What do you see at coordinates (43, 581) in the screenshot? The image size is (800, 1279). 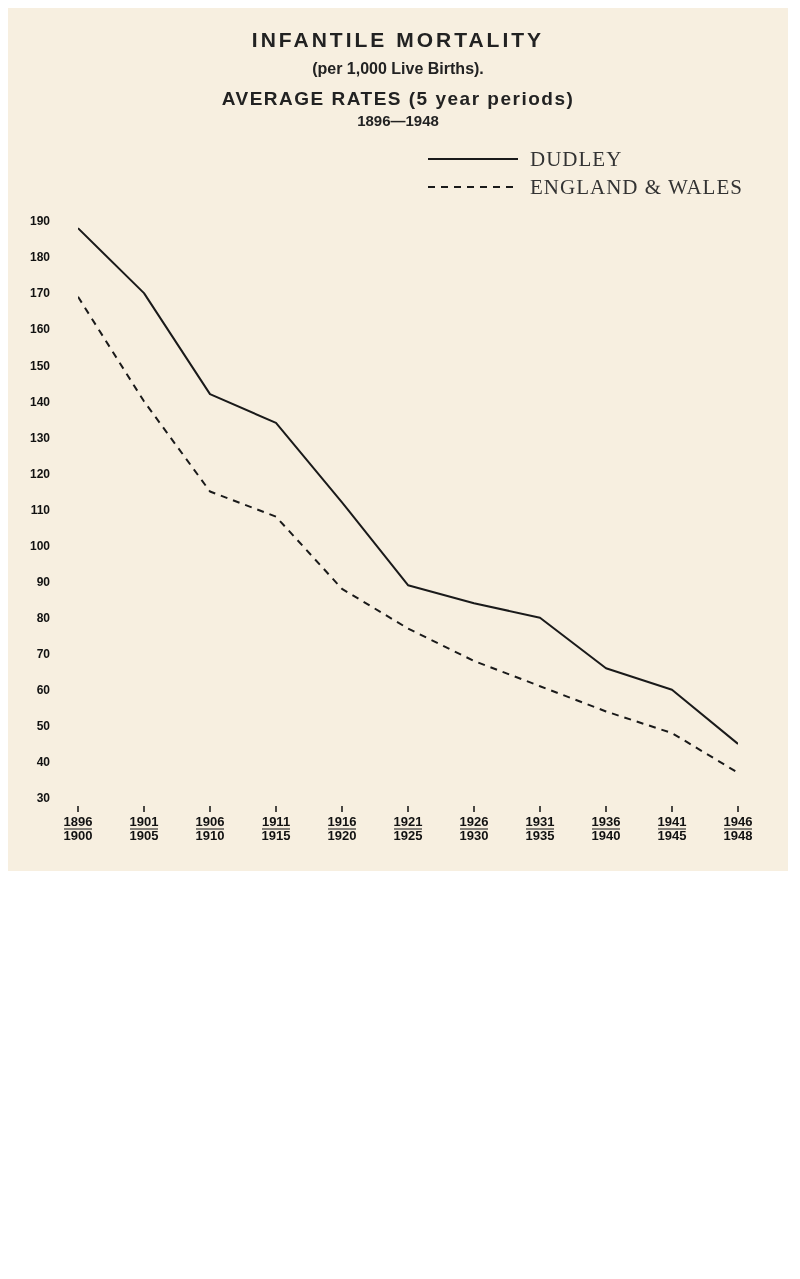 I see `y-tick-label: 90` at bounding box center [43, 581].